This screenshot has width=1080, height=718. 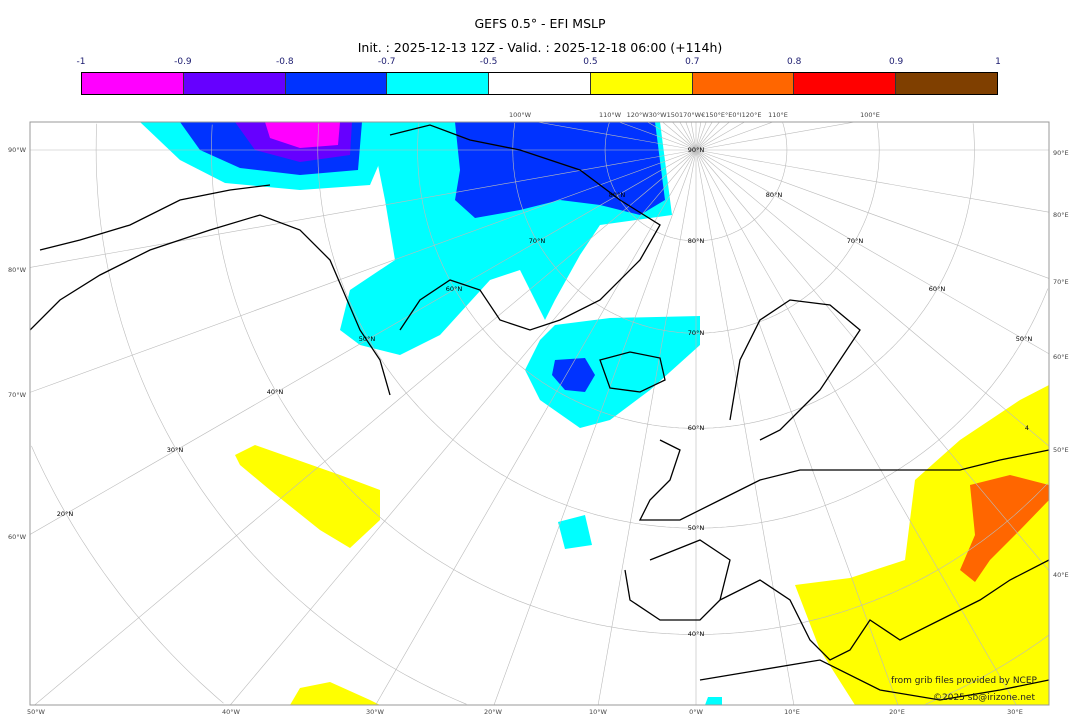 What do you see at coordinates (1061, 153) in the screenshot?
I see `map-label: 90°E` at bounding box center [1061, 153].